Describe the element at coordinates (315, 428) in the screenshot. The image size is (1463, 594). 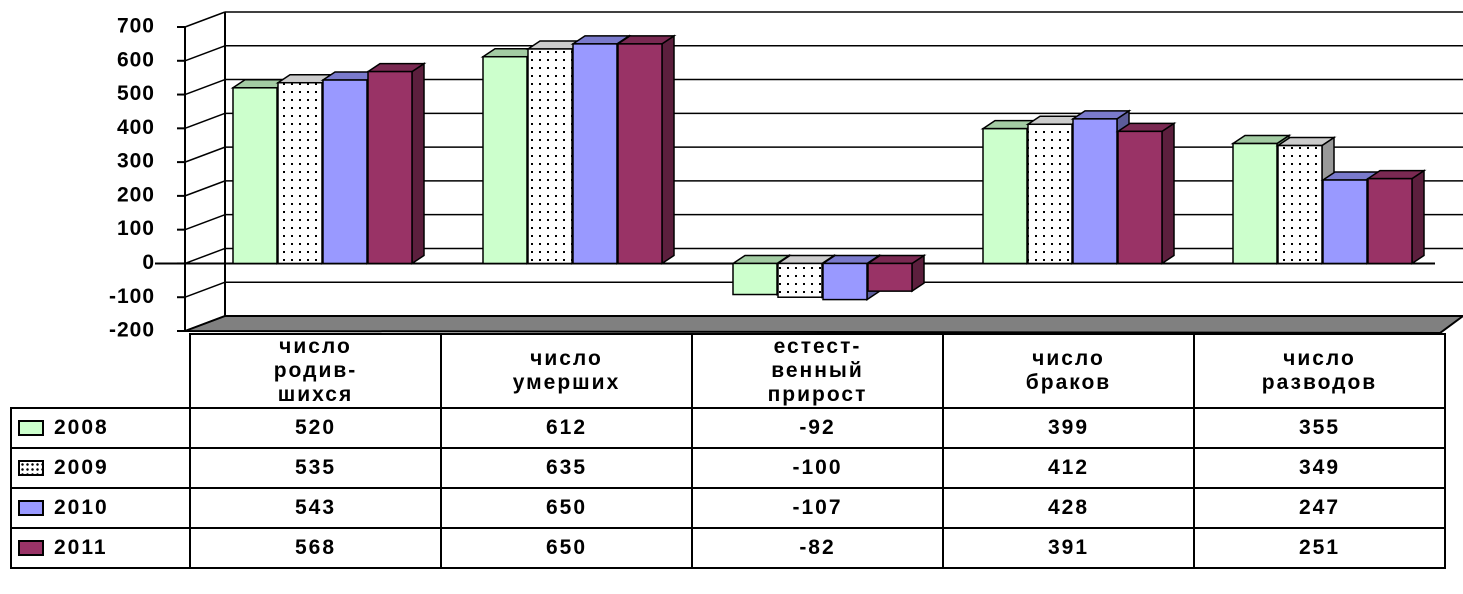
I see `value-cell: 520` at that location.